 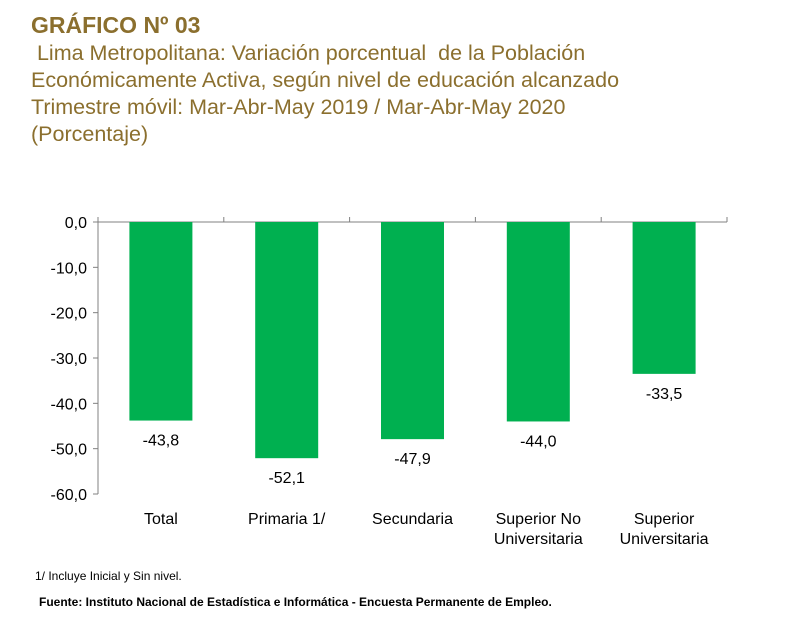 I want to click on data-label: -44,0, so click(x=538, y=441).